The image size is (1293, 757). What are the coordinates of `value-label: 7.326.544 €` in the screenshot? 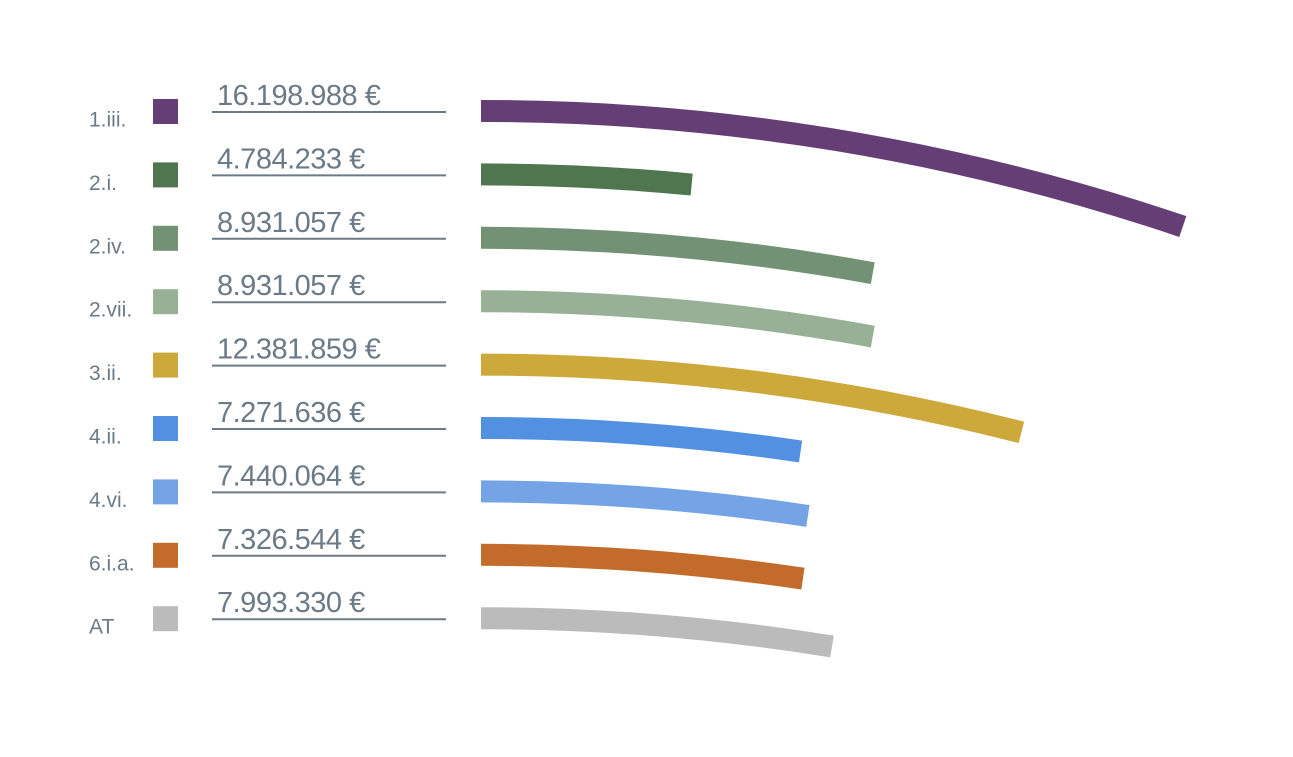 It's located at (291, 540).